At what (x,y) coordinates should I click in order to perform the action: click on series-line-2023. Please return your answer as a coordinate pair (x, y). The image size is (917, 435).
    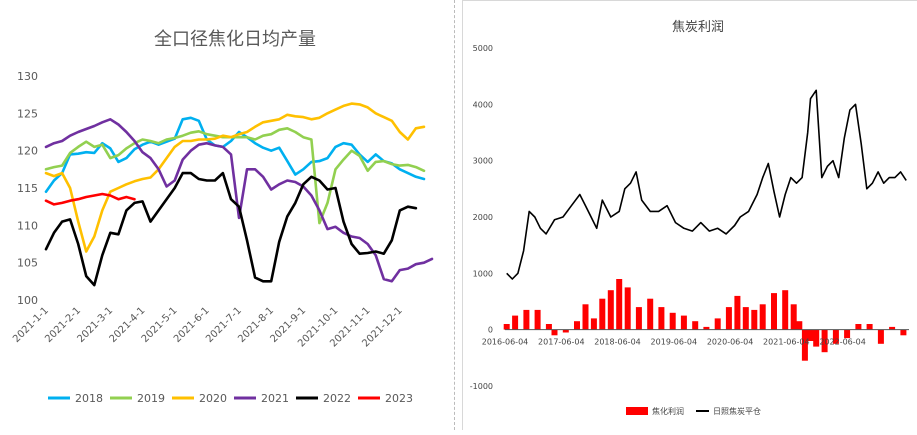
    Looking at the image, I should click on (90, 199).